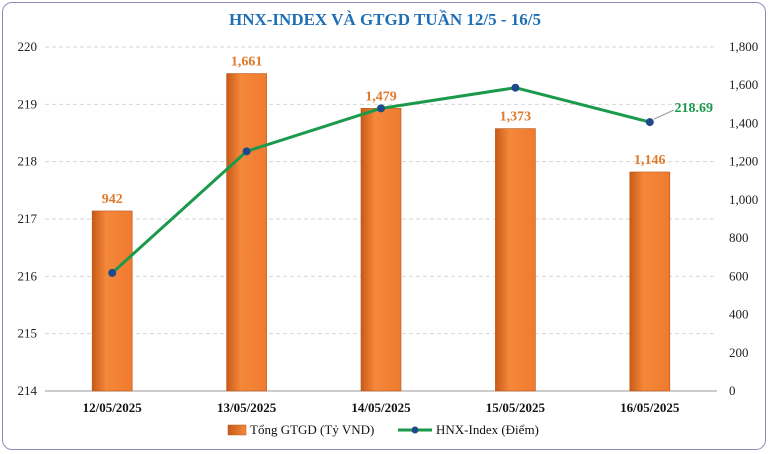  I want to click on left-tick-label: 220, so click(28, 46).